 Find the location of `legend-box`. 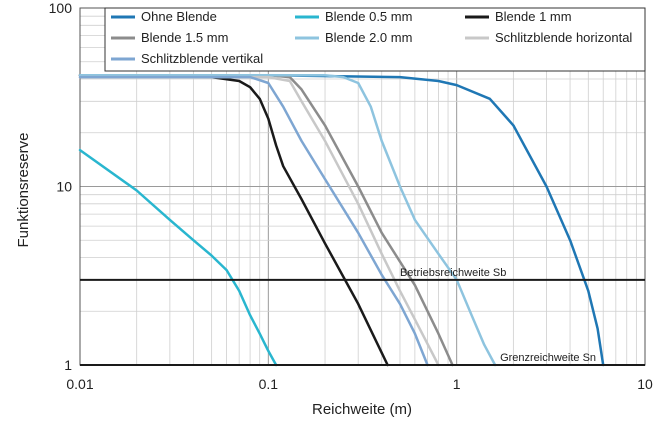

legend-box is located at coordinates (375, 39).